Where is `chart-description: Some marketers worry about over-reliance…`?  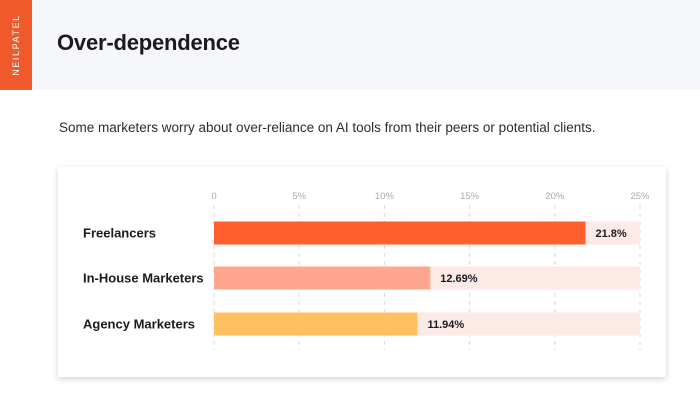 chart-description: Some marketers worry about over-reliance… is located at coordinates (327, 127).